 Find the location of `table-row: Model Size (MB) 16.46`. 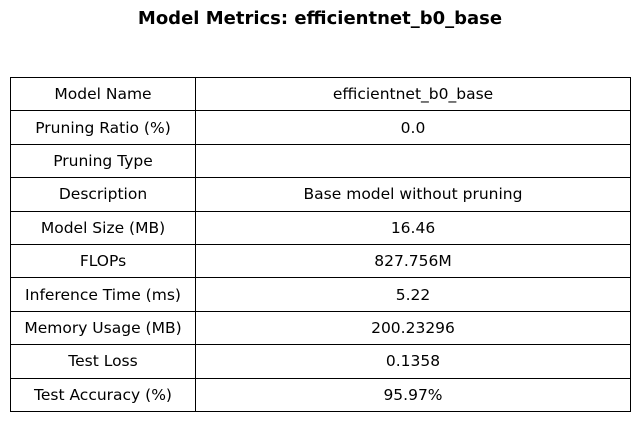

table-row: Model Size (MB) 16.46 is located at coordinates (320, 227).